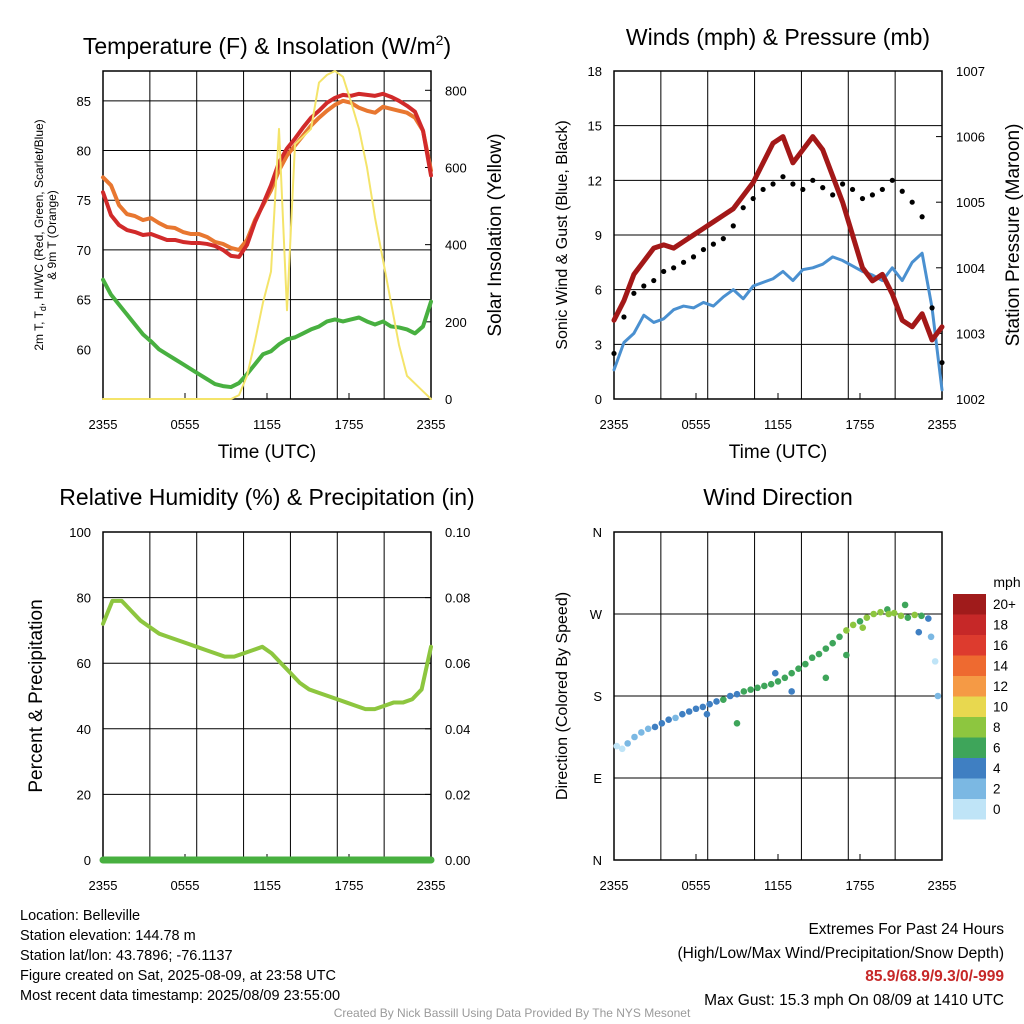 The image size is (1024, 1024). I want to click on y2-tick-label: 200, so click(456, 322).